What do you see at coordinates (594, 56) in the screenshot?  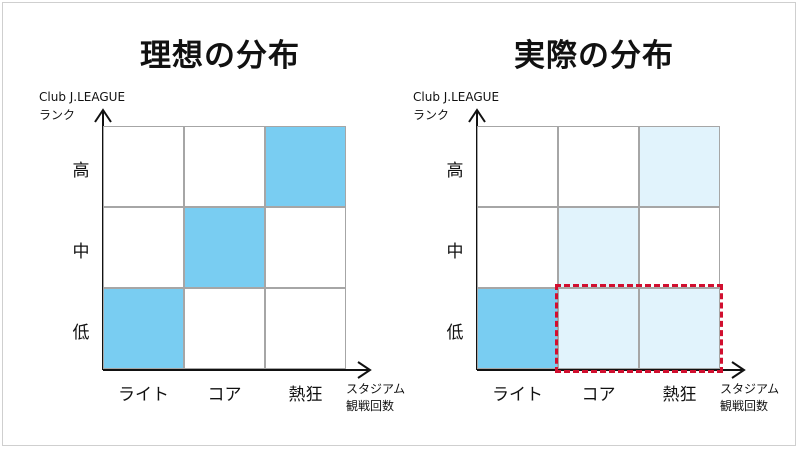 I see `actual-distribution-title: 実際の分布` at bounding box center [594, 56].